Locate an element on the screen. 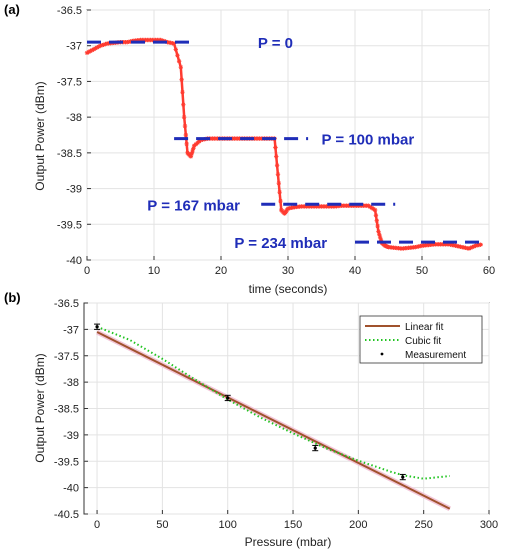 Image resolution: width=507 pixels, height=550 pixels. b-xtick-label: 100 is located at coordinates (228, 525).